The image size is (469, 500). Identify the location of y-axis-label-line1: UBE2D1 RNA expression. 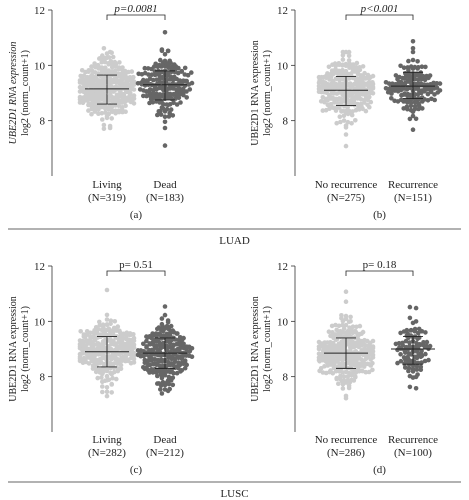
(13, 93).